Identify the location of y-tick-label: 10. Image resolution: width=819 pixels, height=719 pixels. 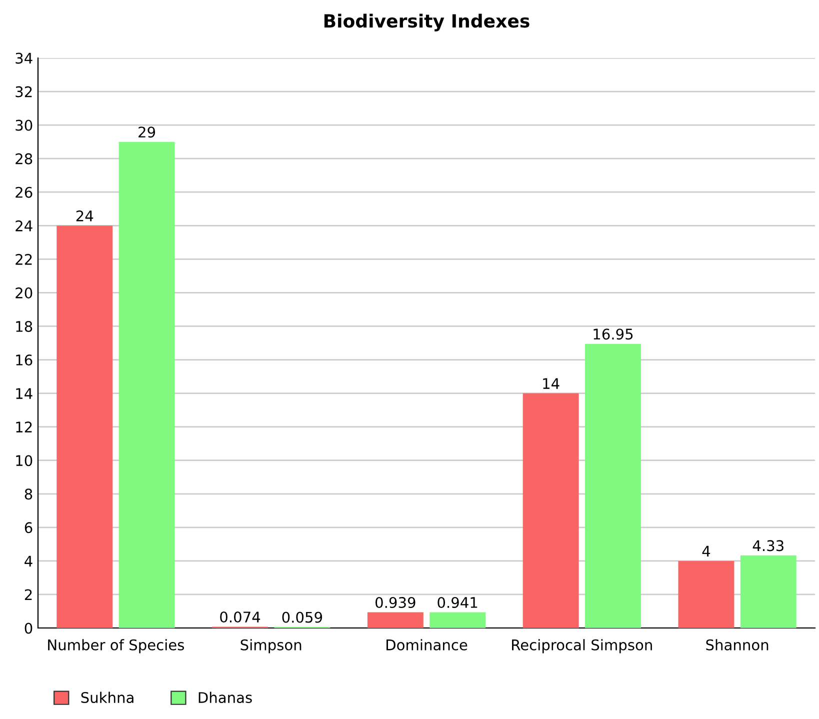
(24, 460).